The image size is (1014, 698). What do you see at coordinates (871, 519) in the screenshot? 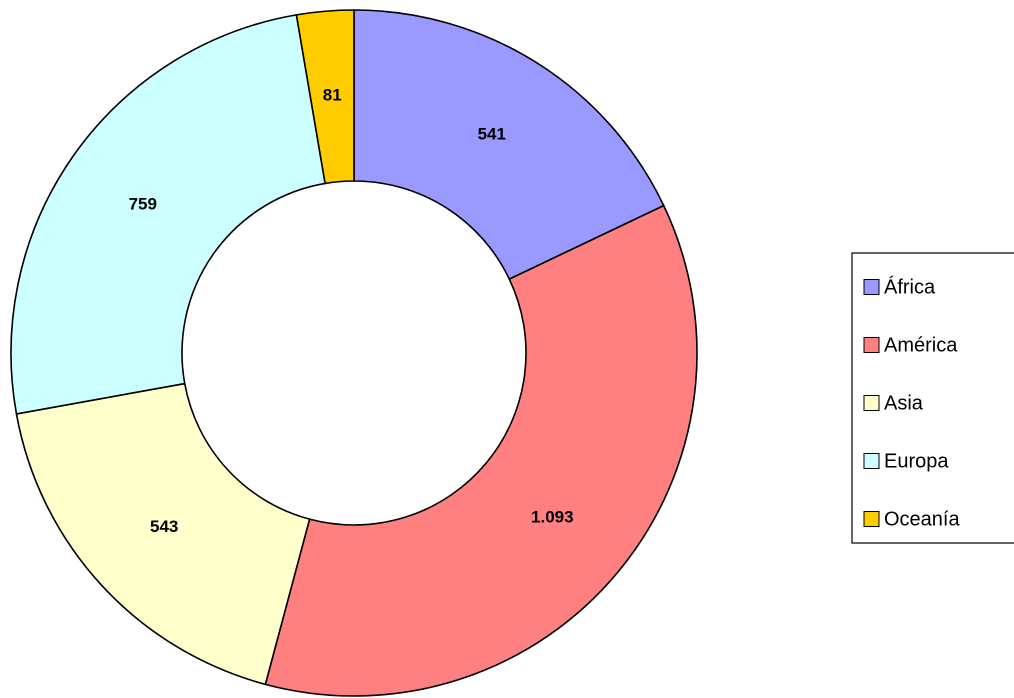
I see `legend-swatch-oceania` at bounding box center [871, 519].